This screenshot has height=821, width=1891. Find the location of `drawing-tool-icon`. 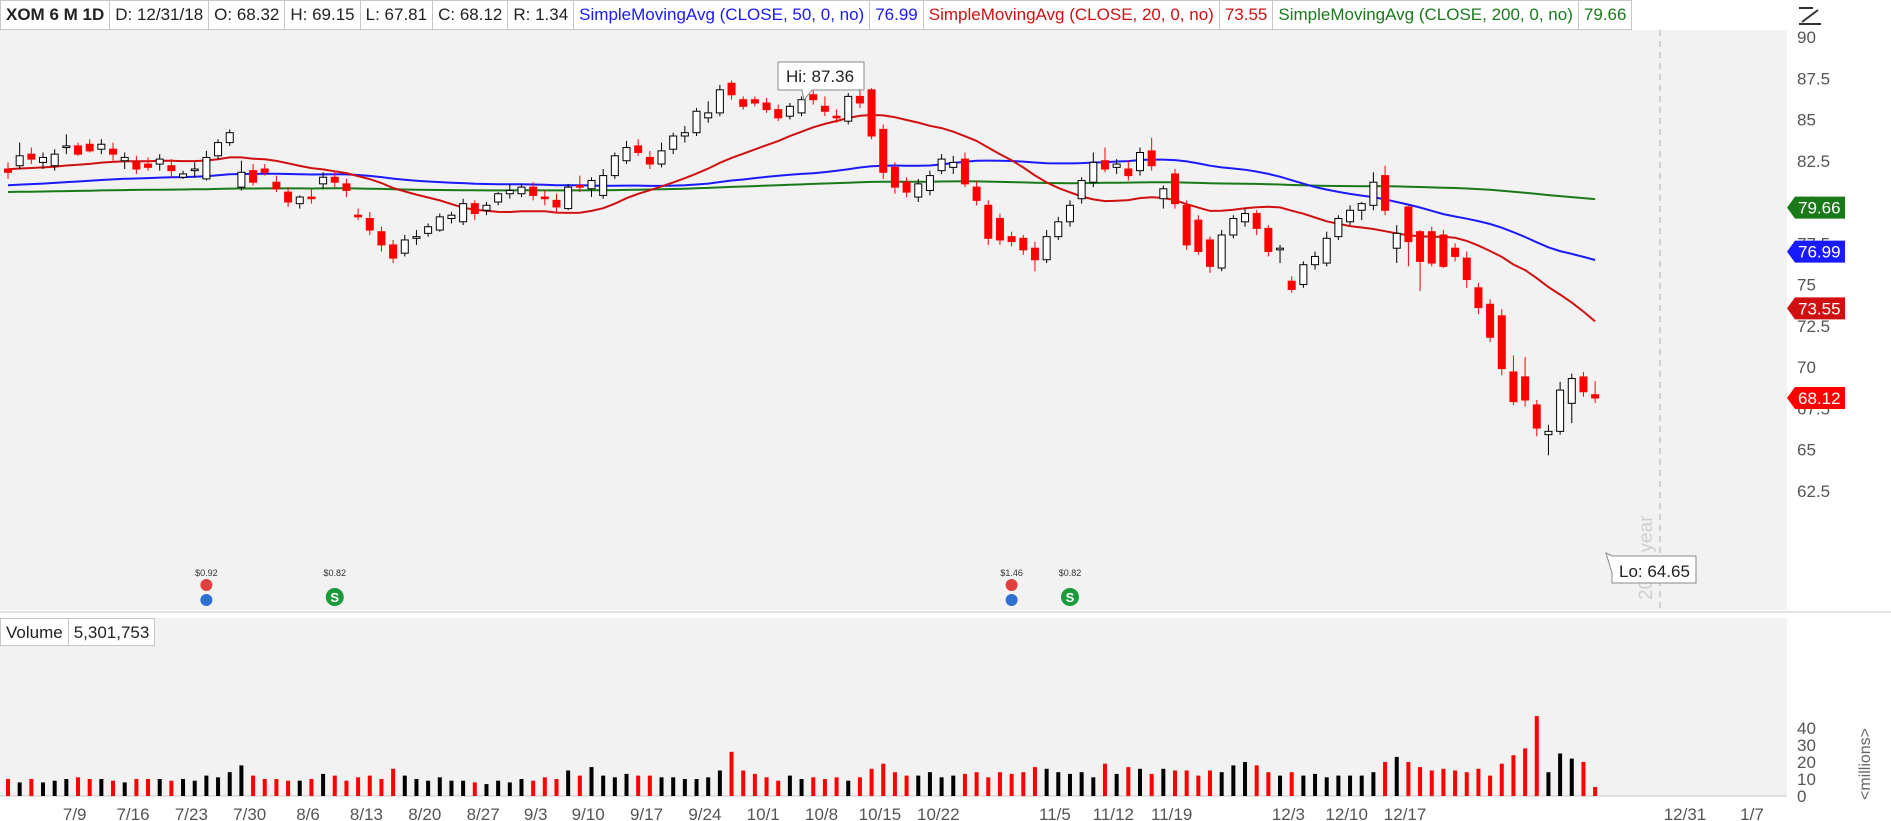

drawing-tool-icon is located at coordinates (1810, 16).